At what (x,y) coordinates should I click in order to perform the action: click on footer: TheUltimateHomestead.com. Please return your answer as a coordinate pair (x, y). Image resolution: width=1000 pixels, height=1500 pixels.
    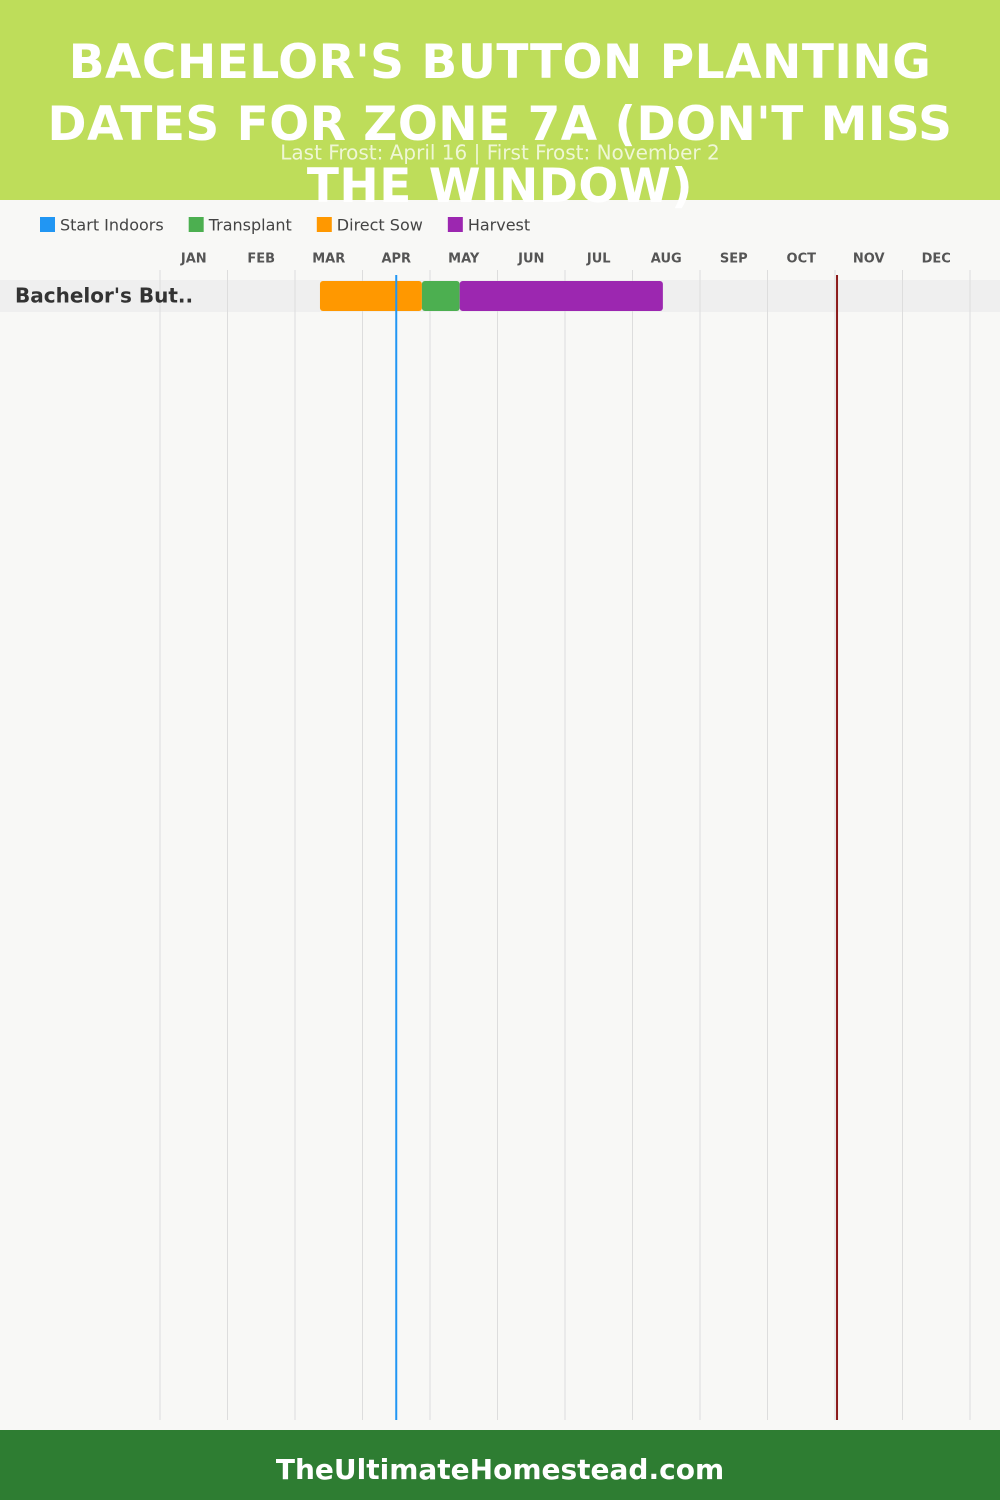
    Looking at the image, I should click on (500, 1469).